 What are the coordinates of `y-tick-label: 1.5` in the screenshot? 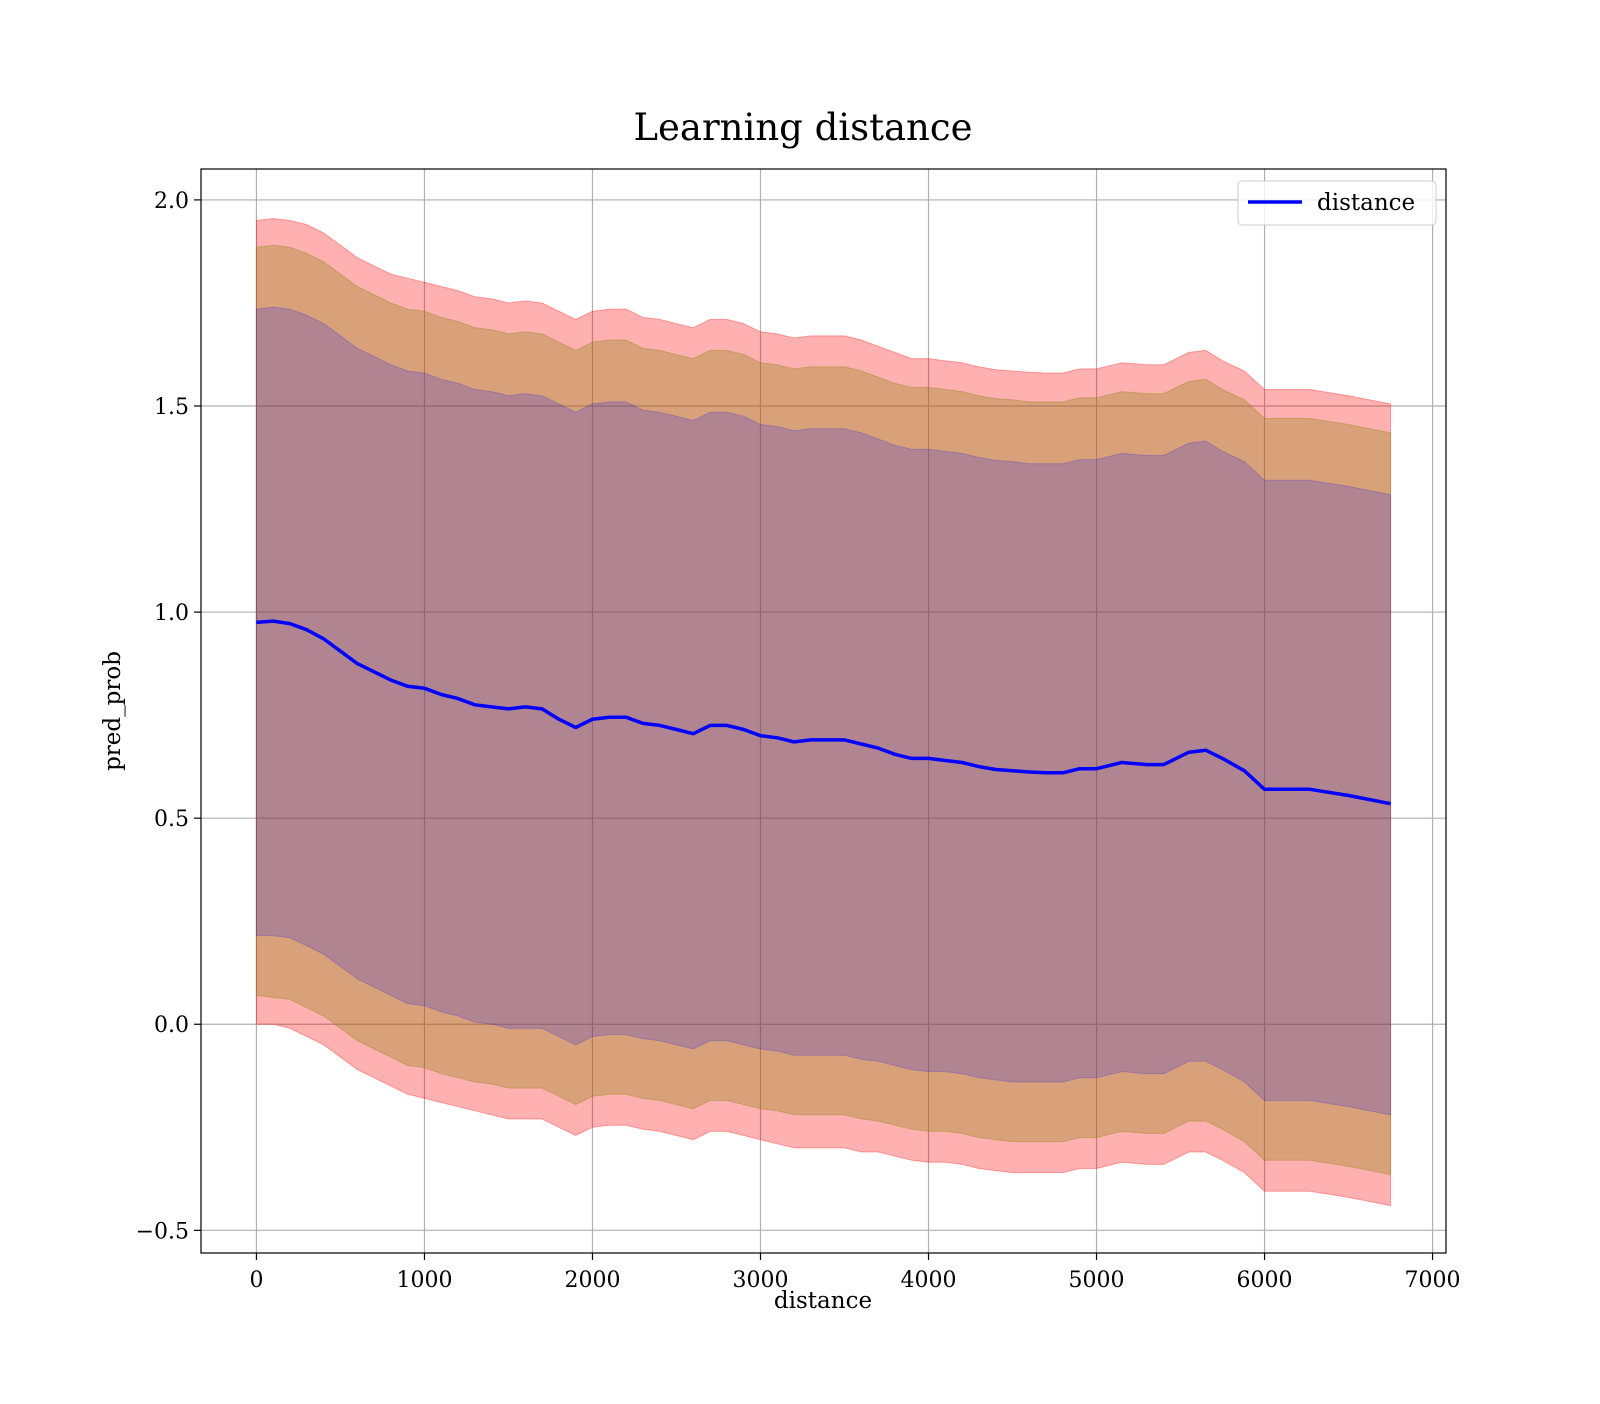 It's located at (171, 407).